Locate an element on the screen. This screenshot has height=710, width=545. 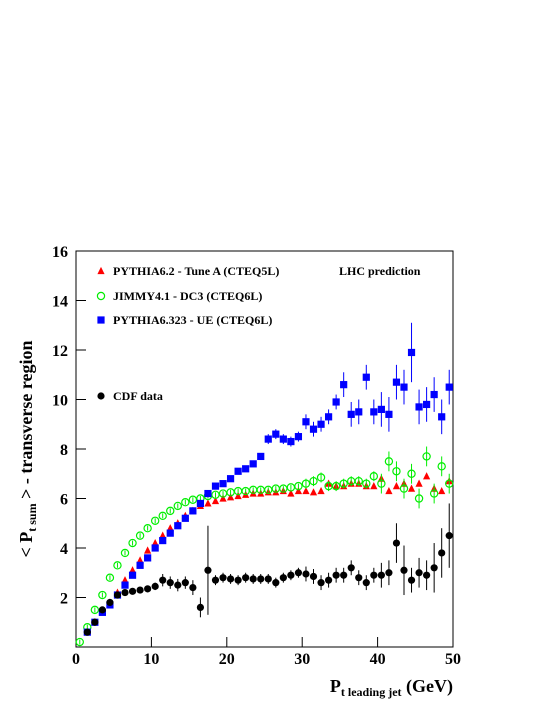
x-tick-label: 50 is located at coordinates (453, 659).